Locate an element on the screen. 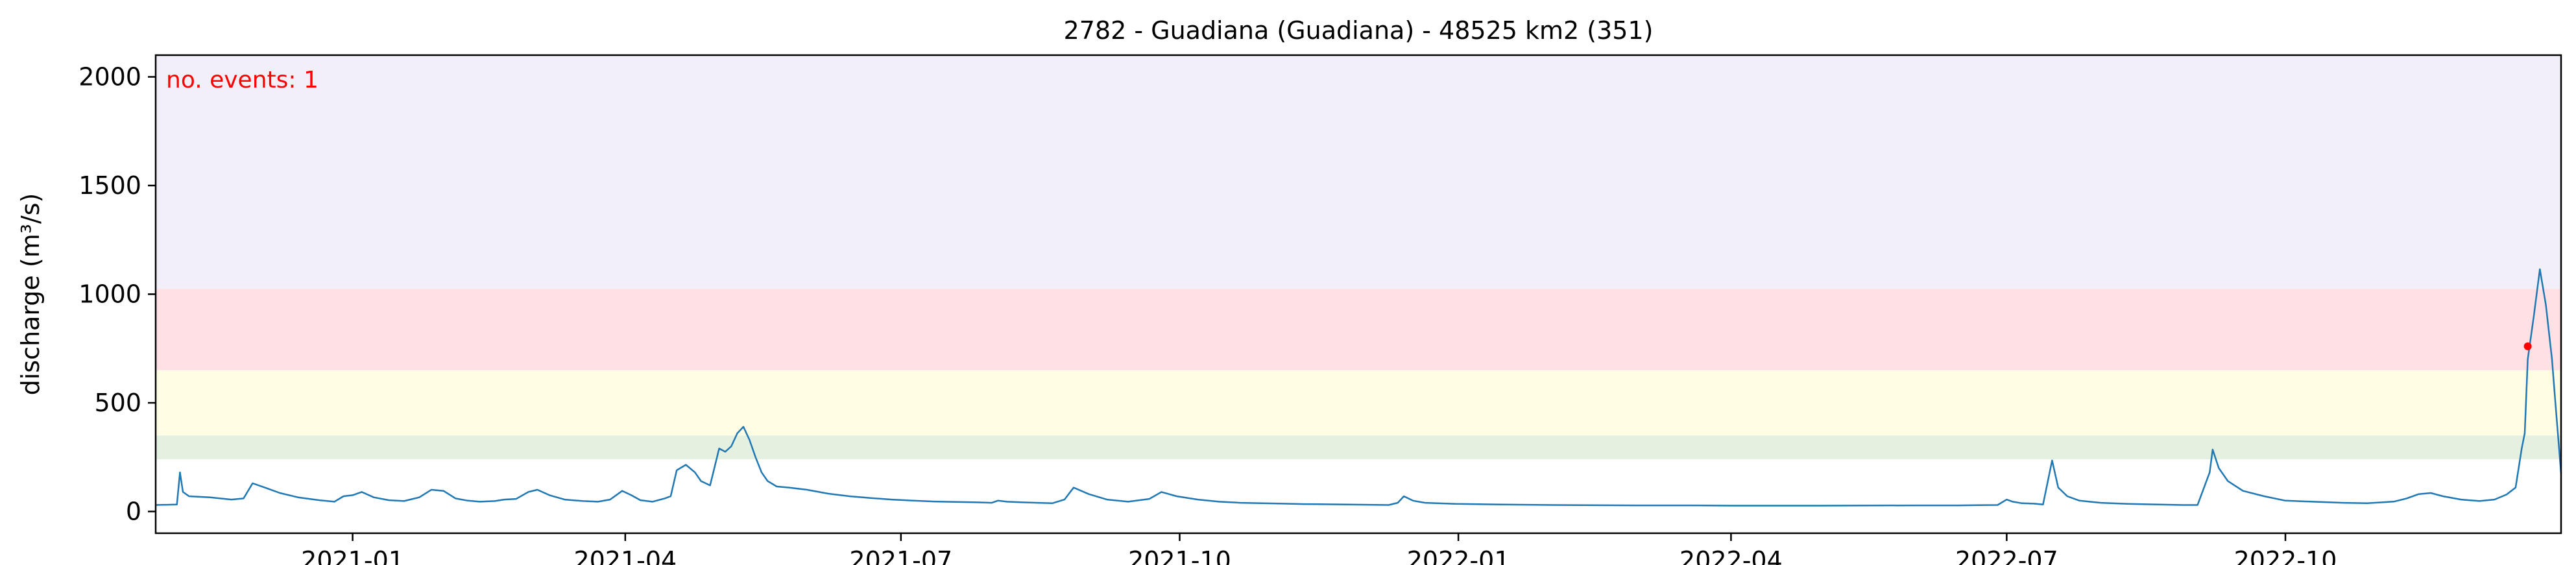 Image resolution: width=2576 pixels, height=565 pixels. x-tick-label: 2021-10 is located at coordinates (1179, 555).